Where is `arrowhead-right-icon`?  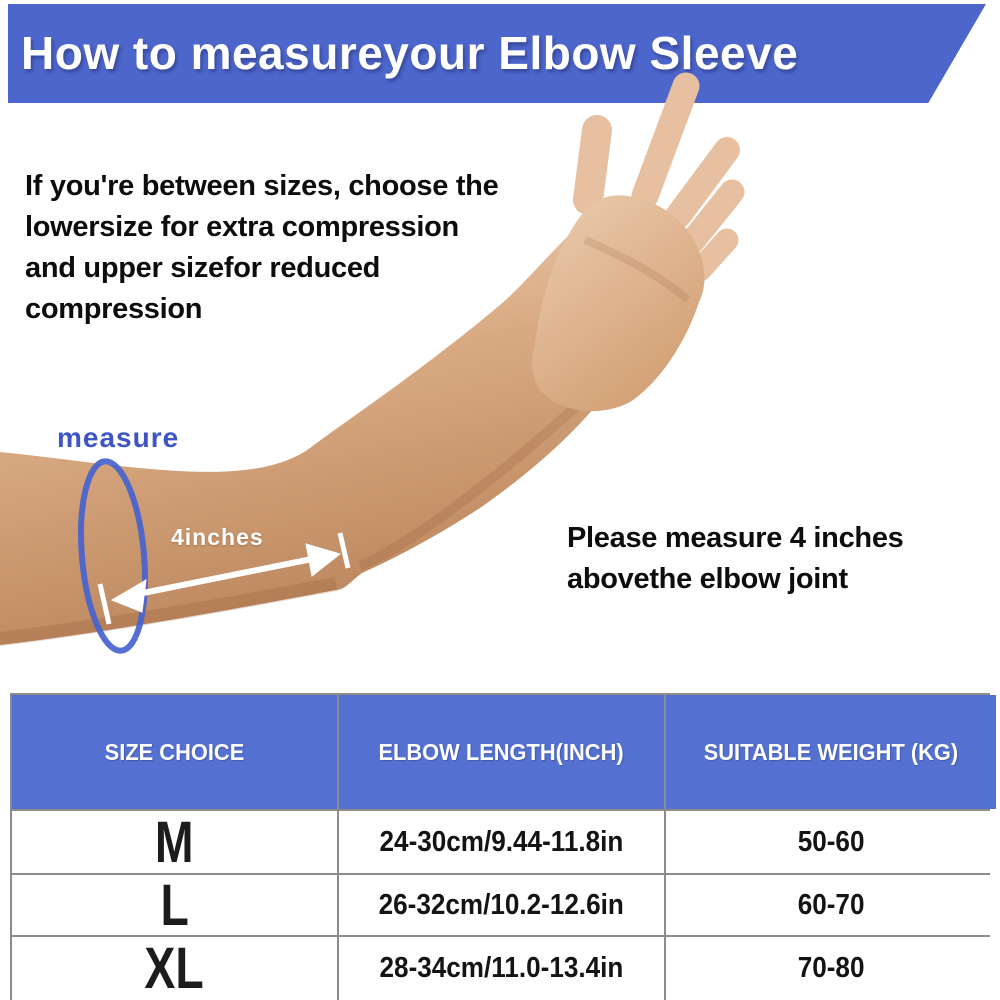 arrowhead-right-icon is located at coordinates (323, 560).